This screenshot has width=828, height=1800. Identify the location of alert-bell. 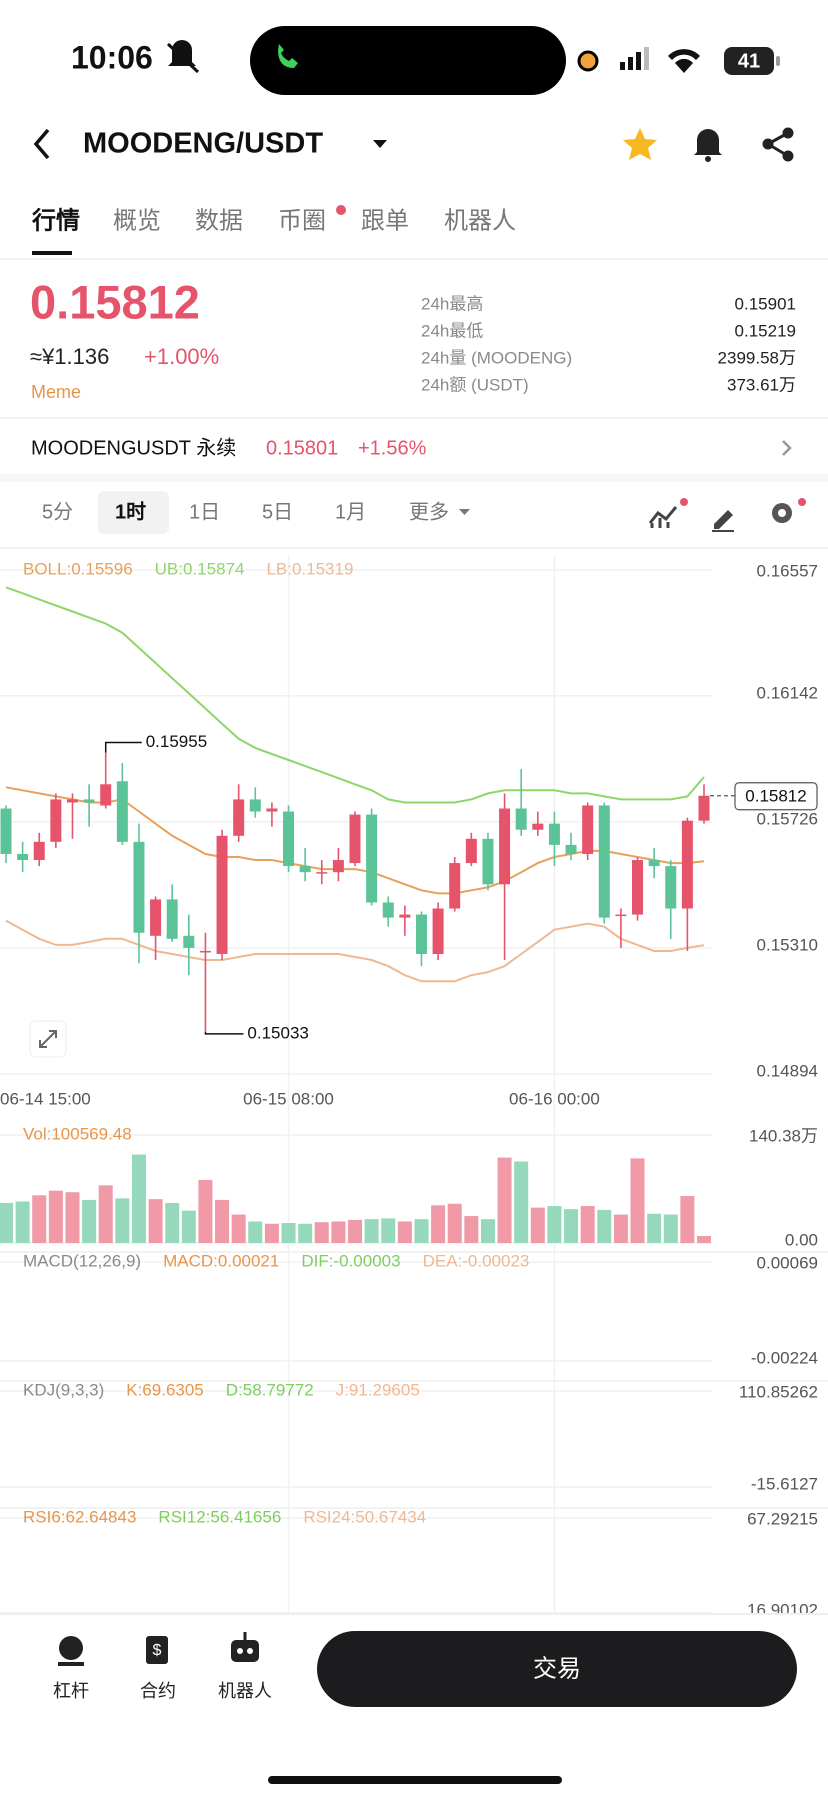
(708, 145).